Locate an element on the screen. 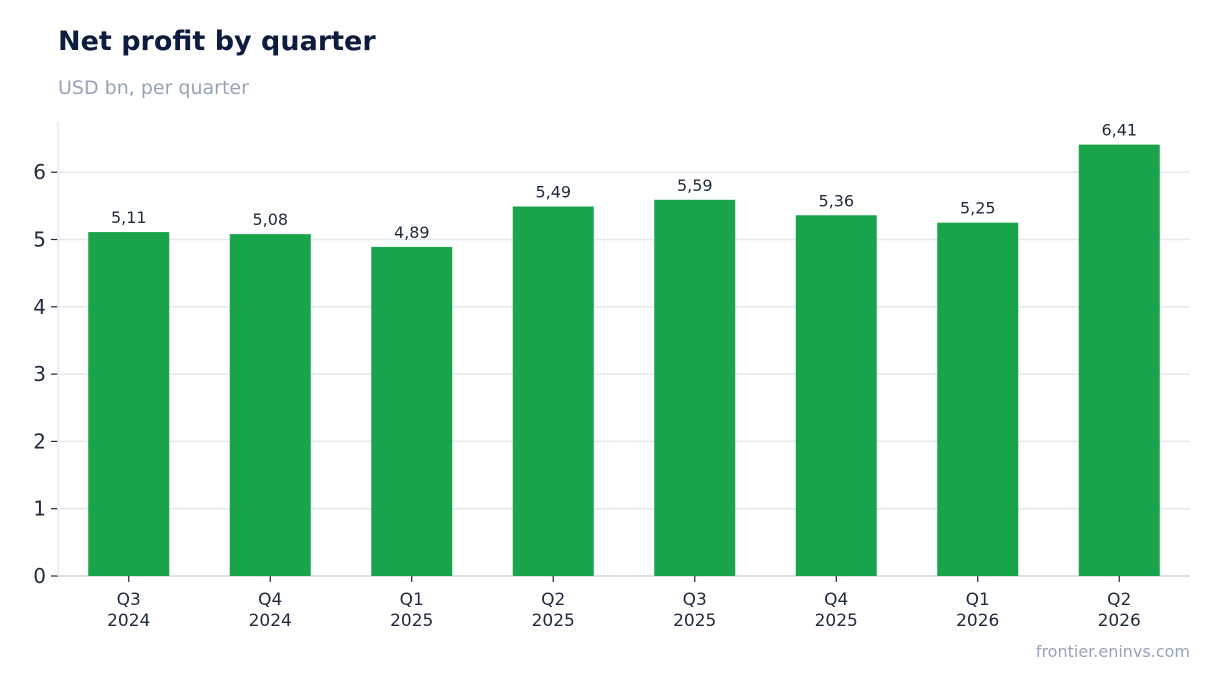  y-tick-label: 1 is located at coordinates (39, 509).